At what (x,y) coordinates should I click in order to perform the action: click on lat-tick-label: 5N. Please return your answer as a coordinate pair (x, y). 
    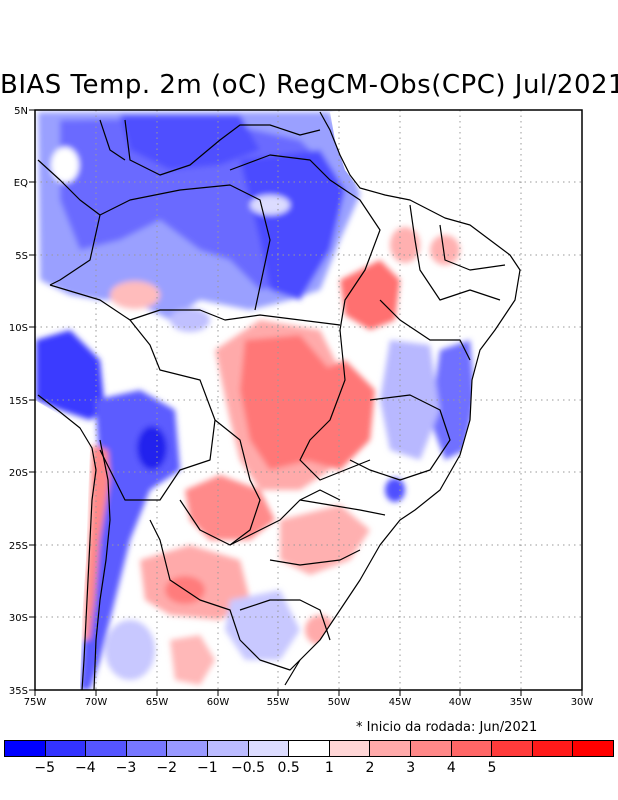
    Looking at the image, I should click on (21, 111).